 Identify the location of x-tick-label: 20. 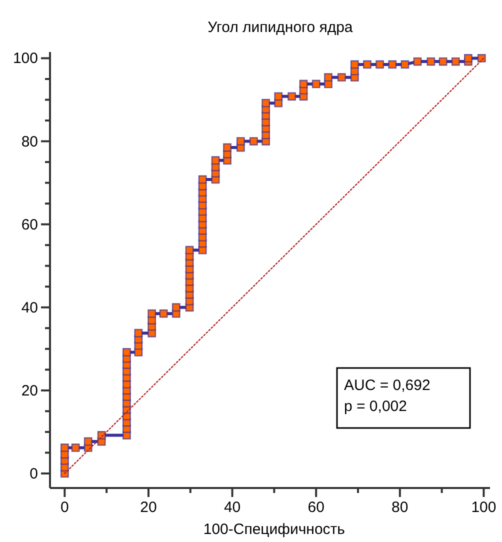
(148, 507).